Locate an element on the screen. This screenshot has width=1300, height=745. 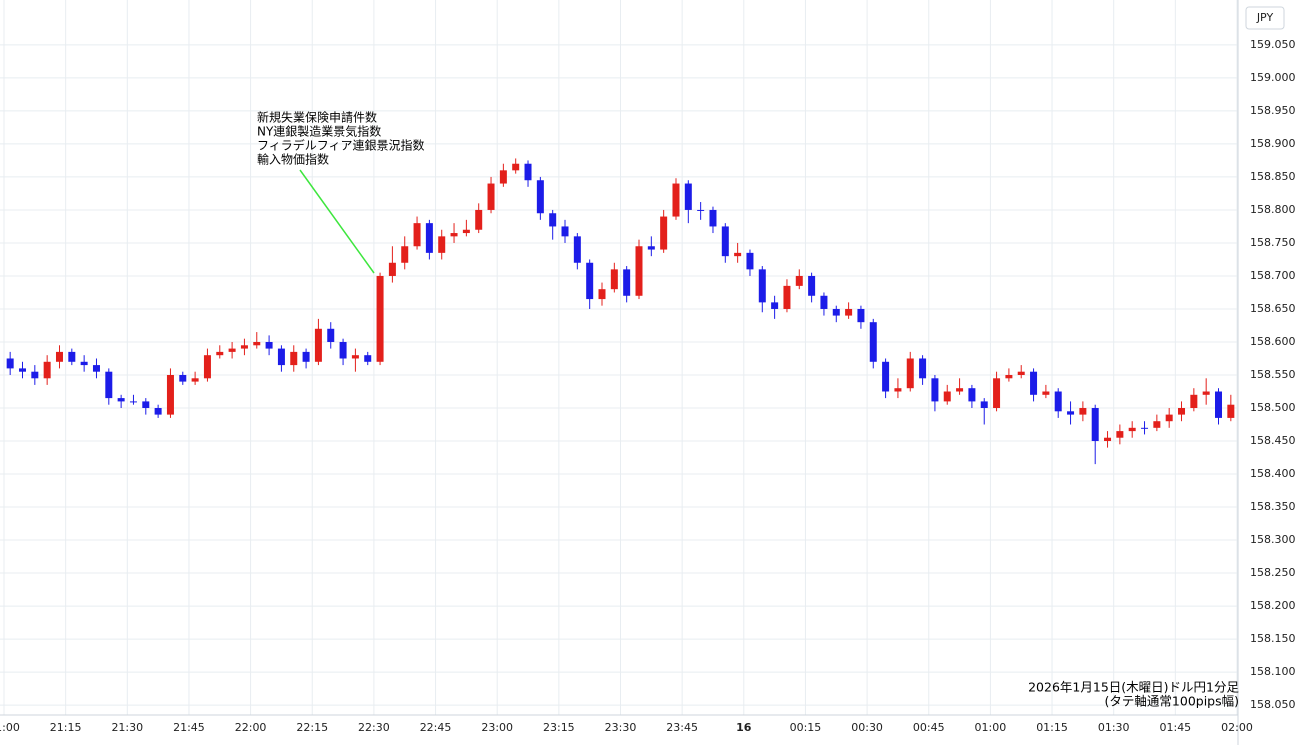
x-tick-label: 21:45 is located at coordinates (189, 727).